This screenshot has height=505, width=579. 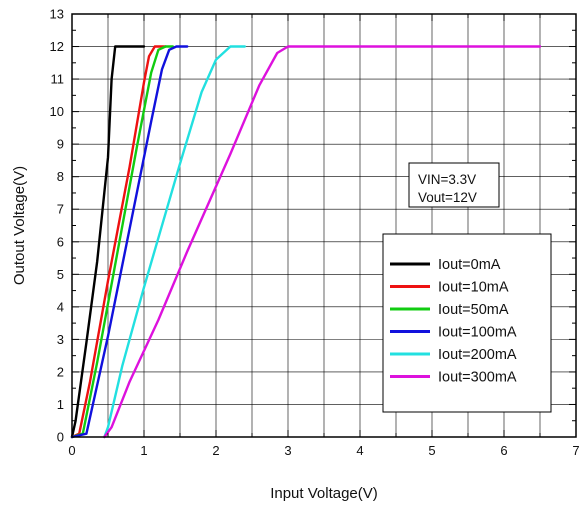 What do you see at coordinates (473, 288) in the screenshot?
I see `legend-label: Iout=10mA` at bounding box center [473, 288].